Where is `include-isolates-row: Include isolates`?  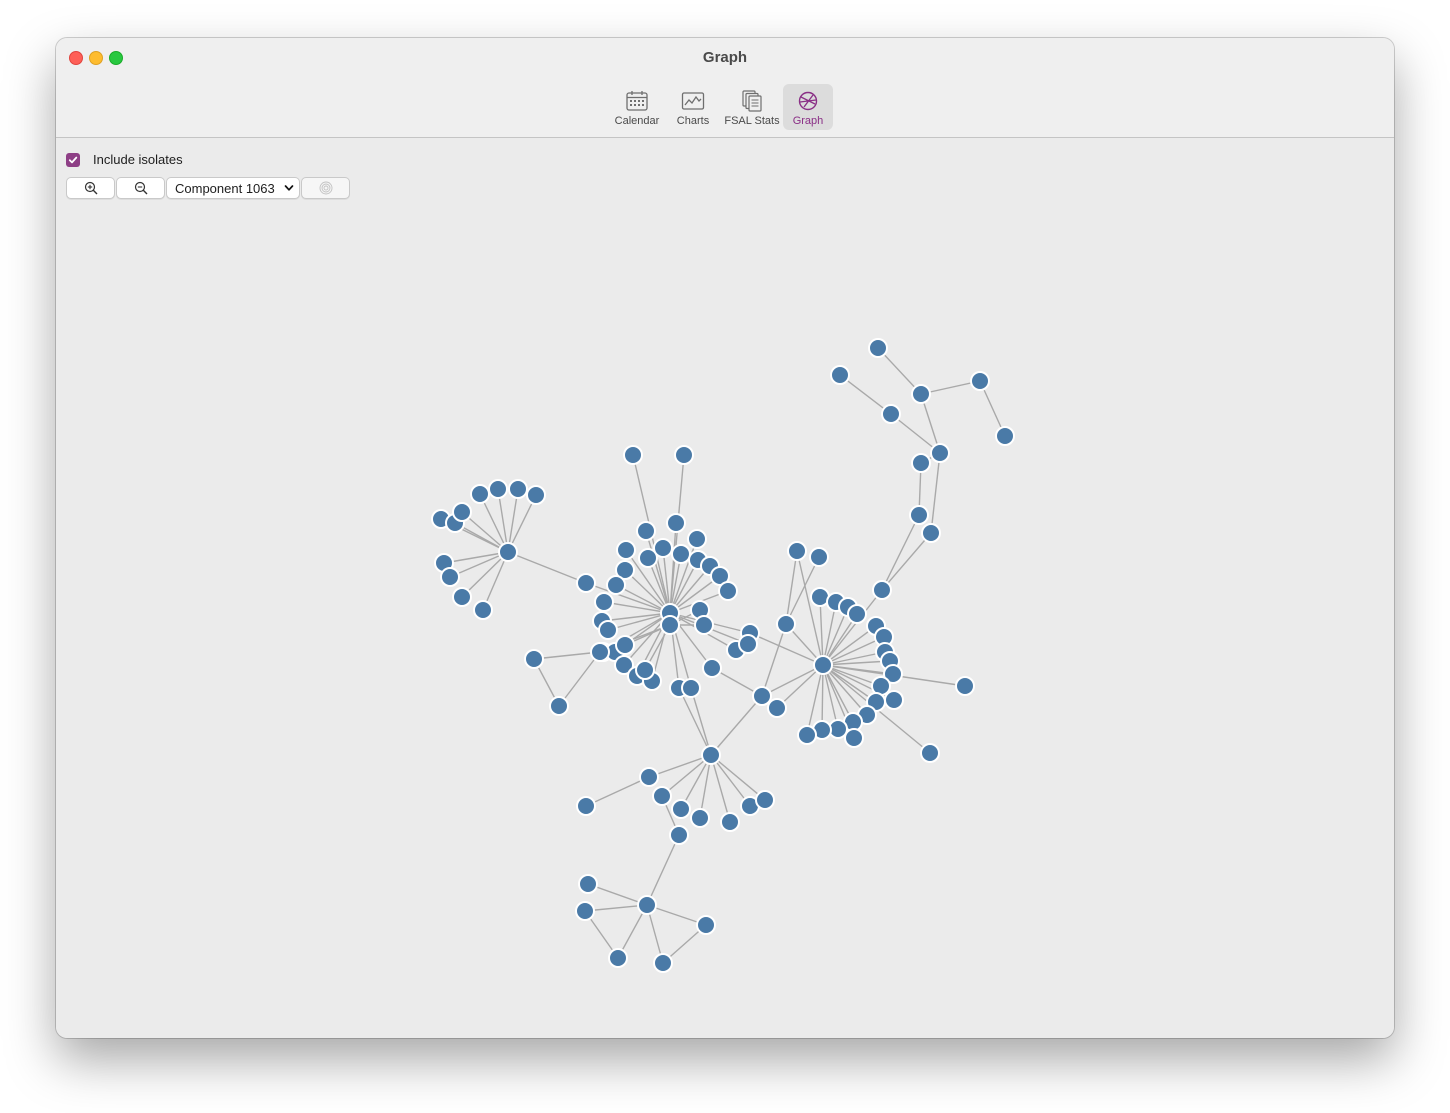
include-isolates-row: Include isolates is located at coordinates (124, 159).